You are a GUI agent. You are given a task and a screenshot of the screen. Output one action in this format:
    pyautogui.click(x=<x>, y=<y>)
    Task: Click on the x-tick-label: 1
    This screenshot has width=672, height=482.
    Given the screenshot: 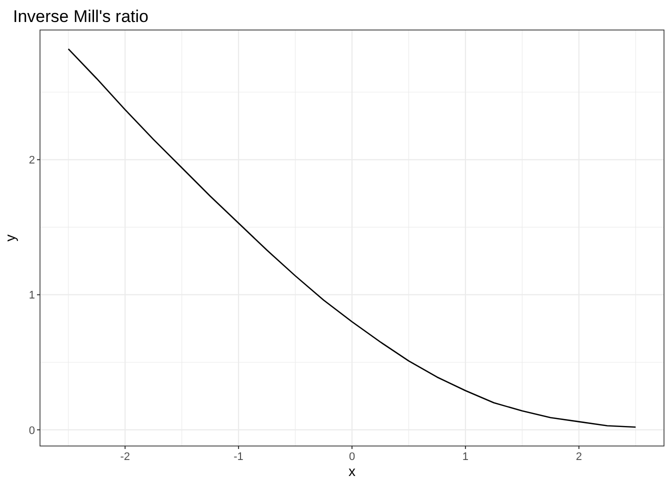 What is the action you would take?
    pyautogui.click(x=465, y=457)
    